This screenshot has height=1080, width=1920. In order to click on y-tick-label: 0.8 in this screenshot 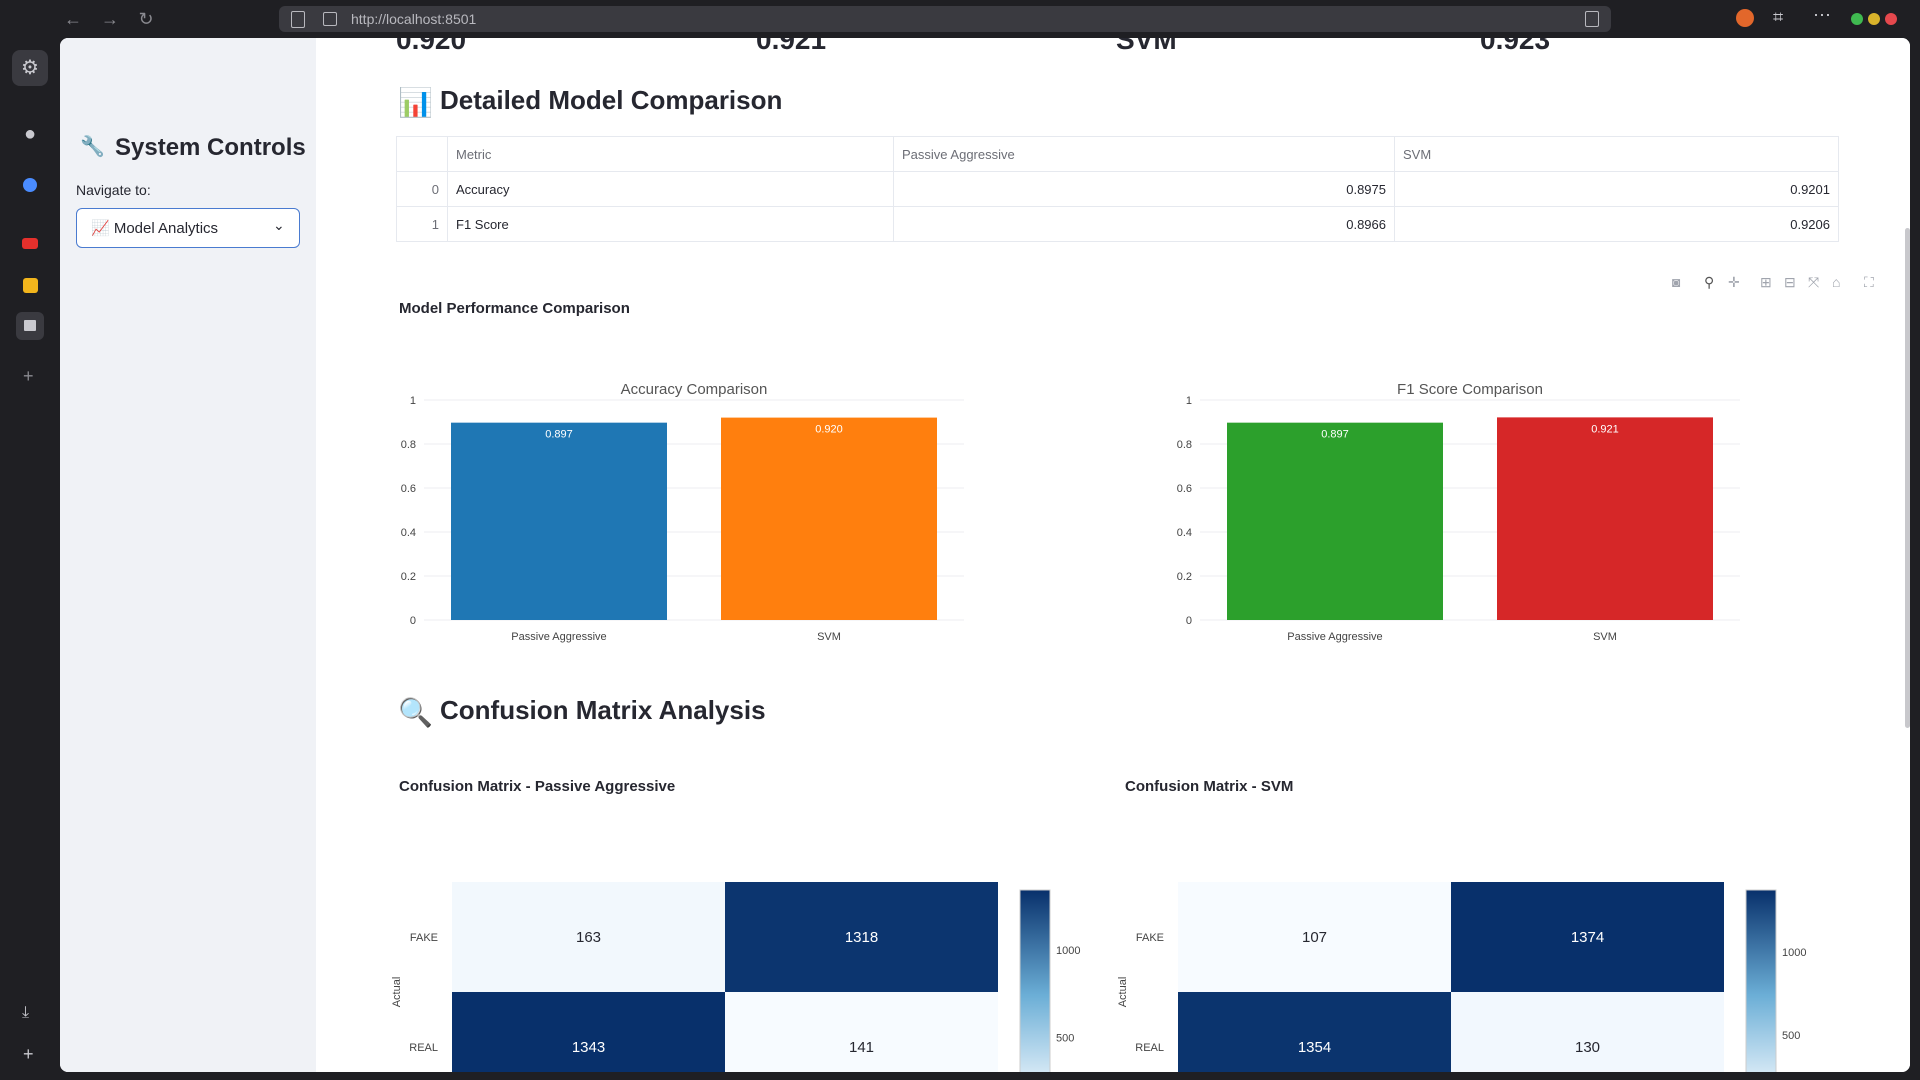, I will do `click(1184, 445)`.